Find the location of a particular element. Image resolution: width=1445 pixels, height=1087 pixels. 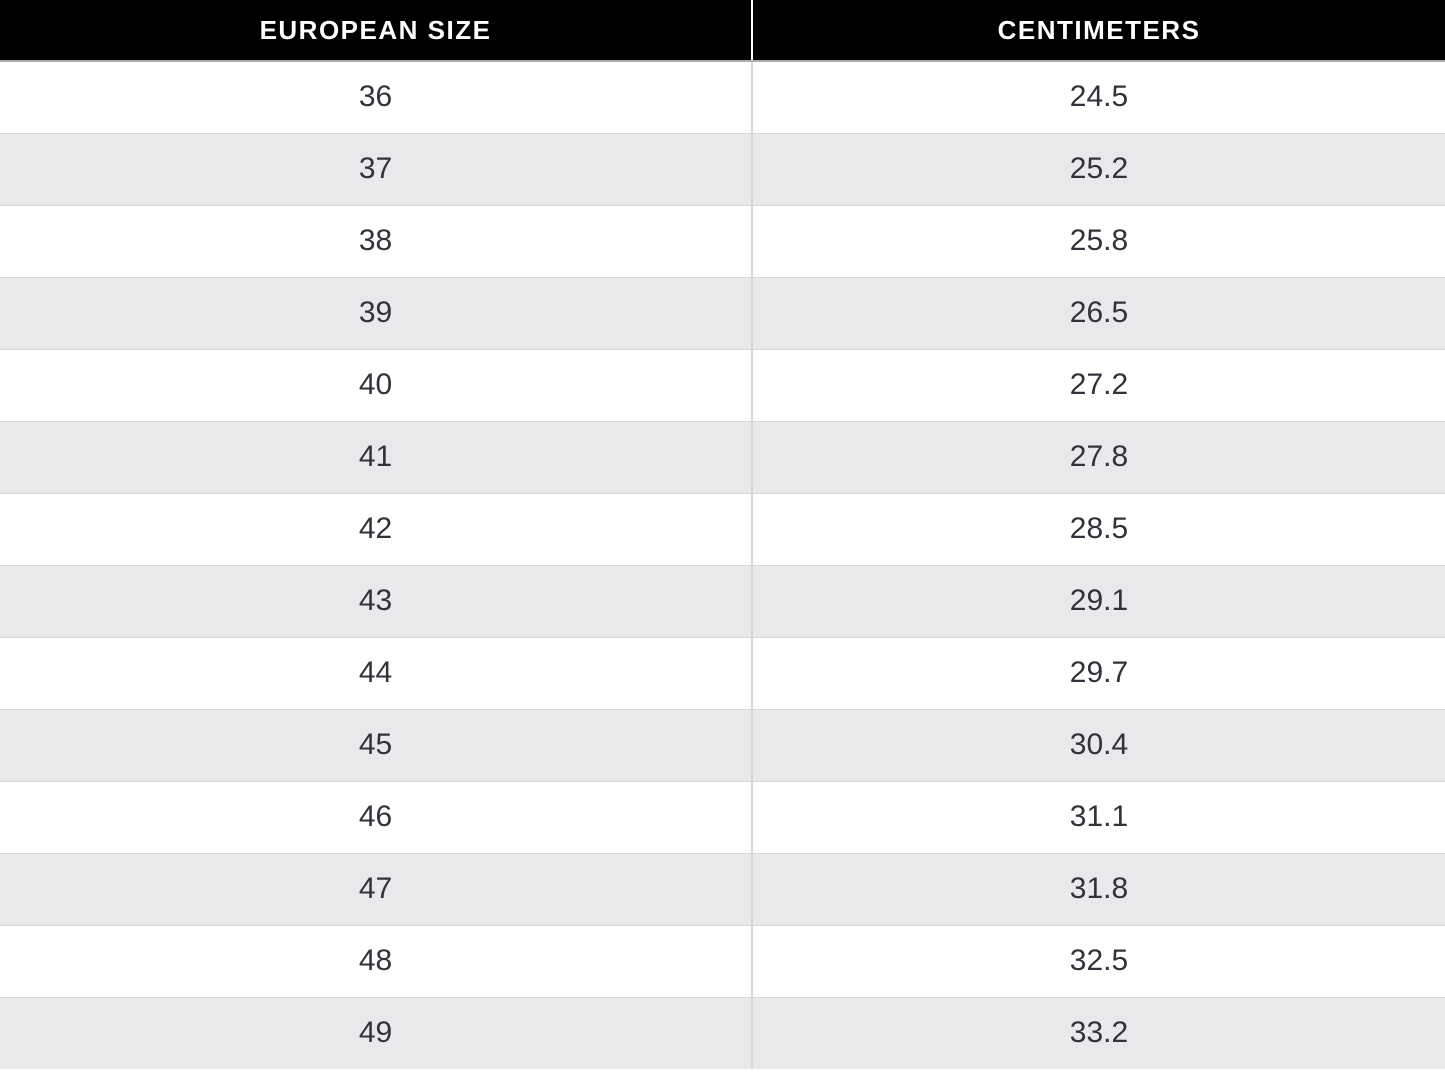

table-row: 48 32.5 is located at coordinates (722, 960).